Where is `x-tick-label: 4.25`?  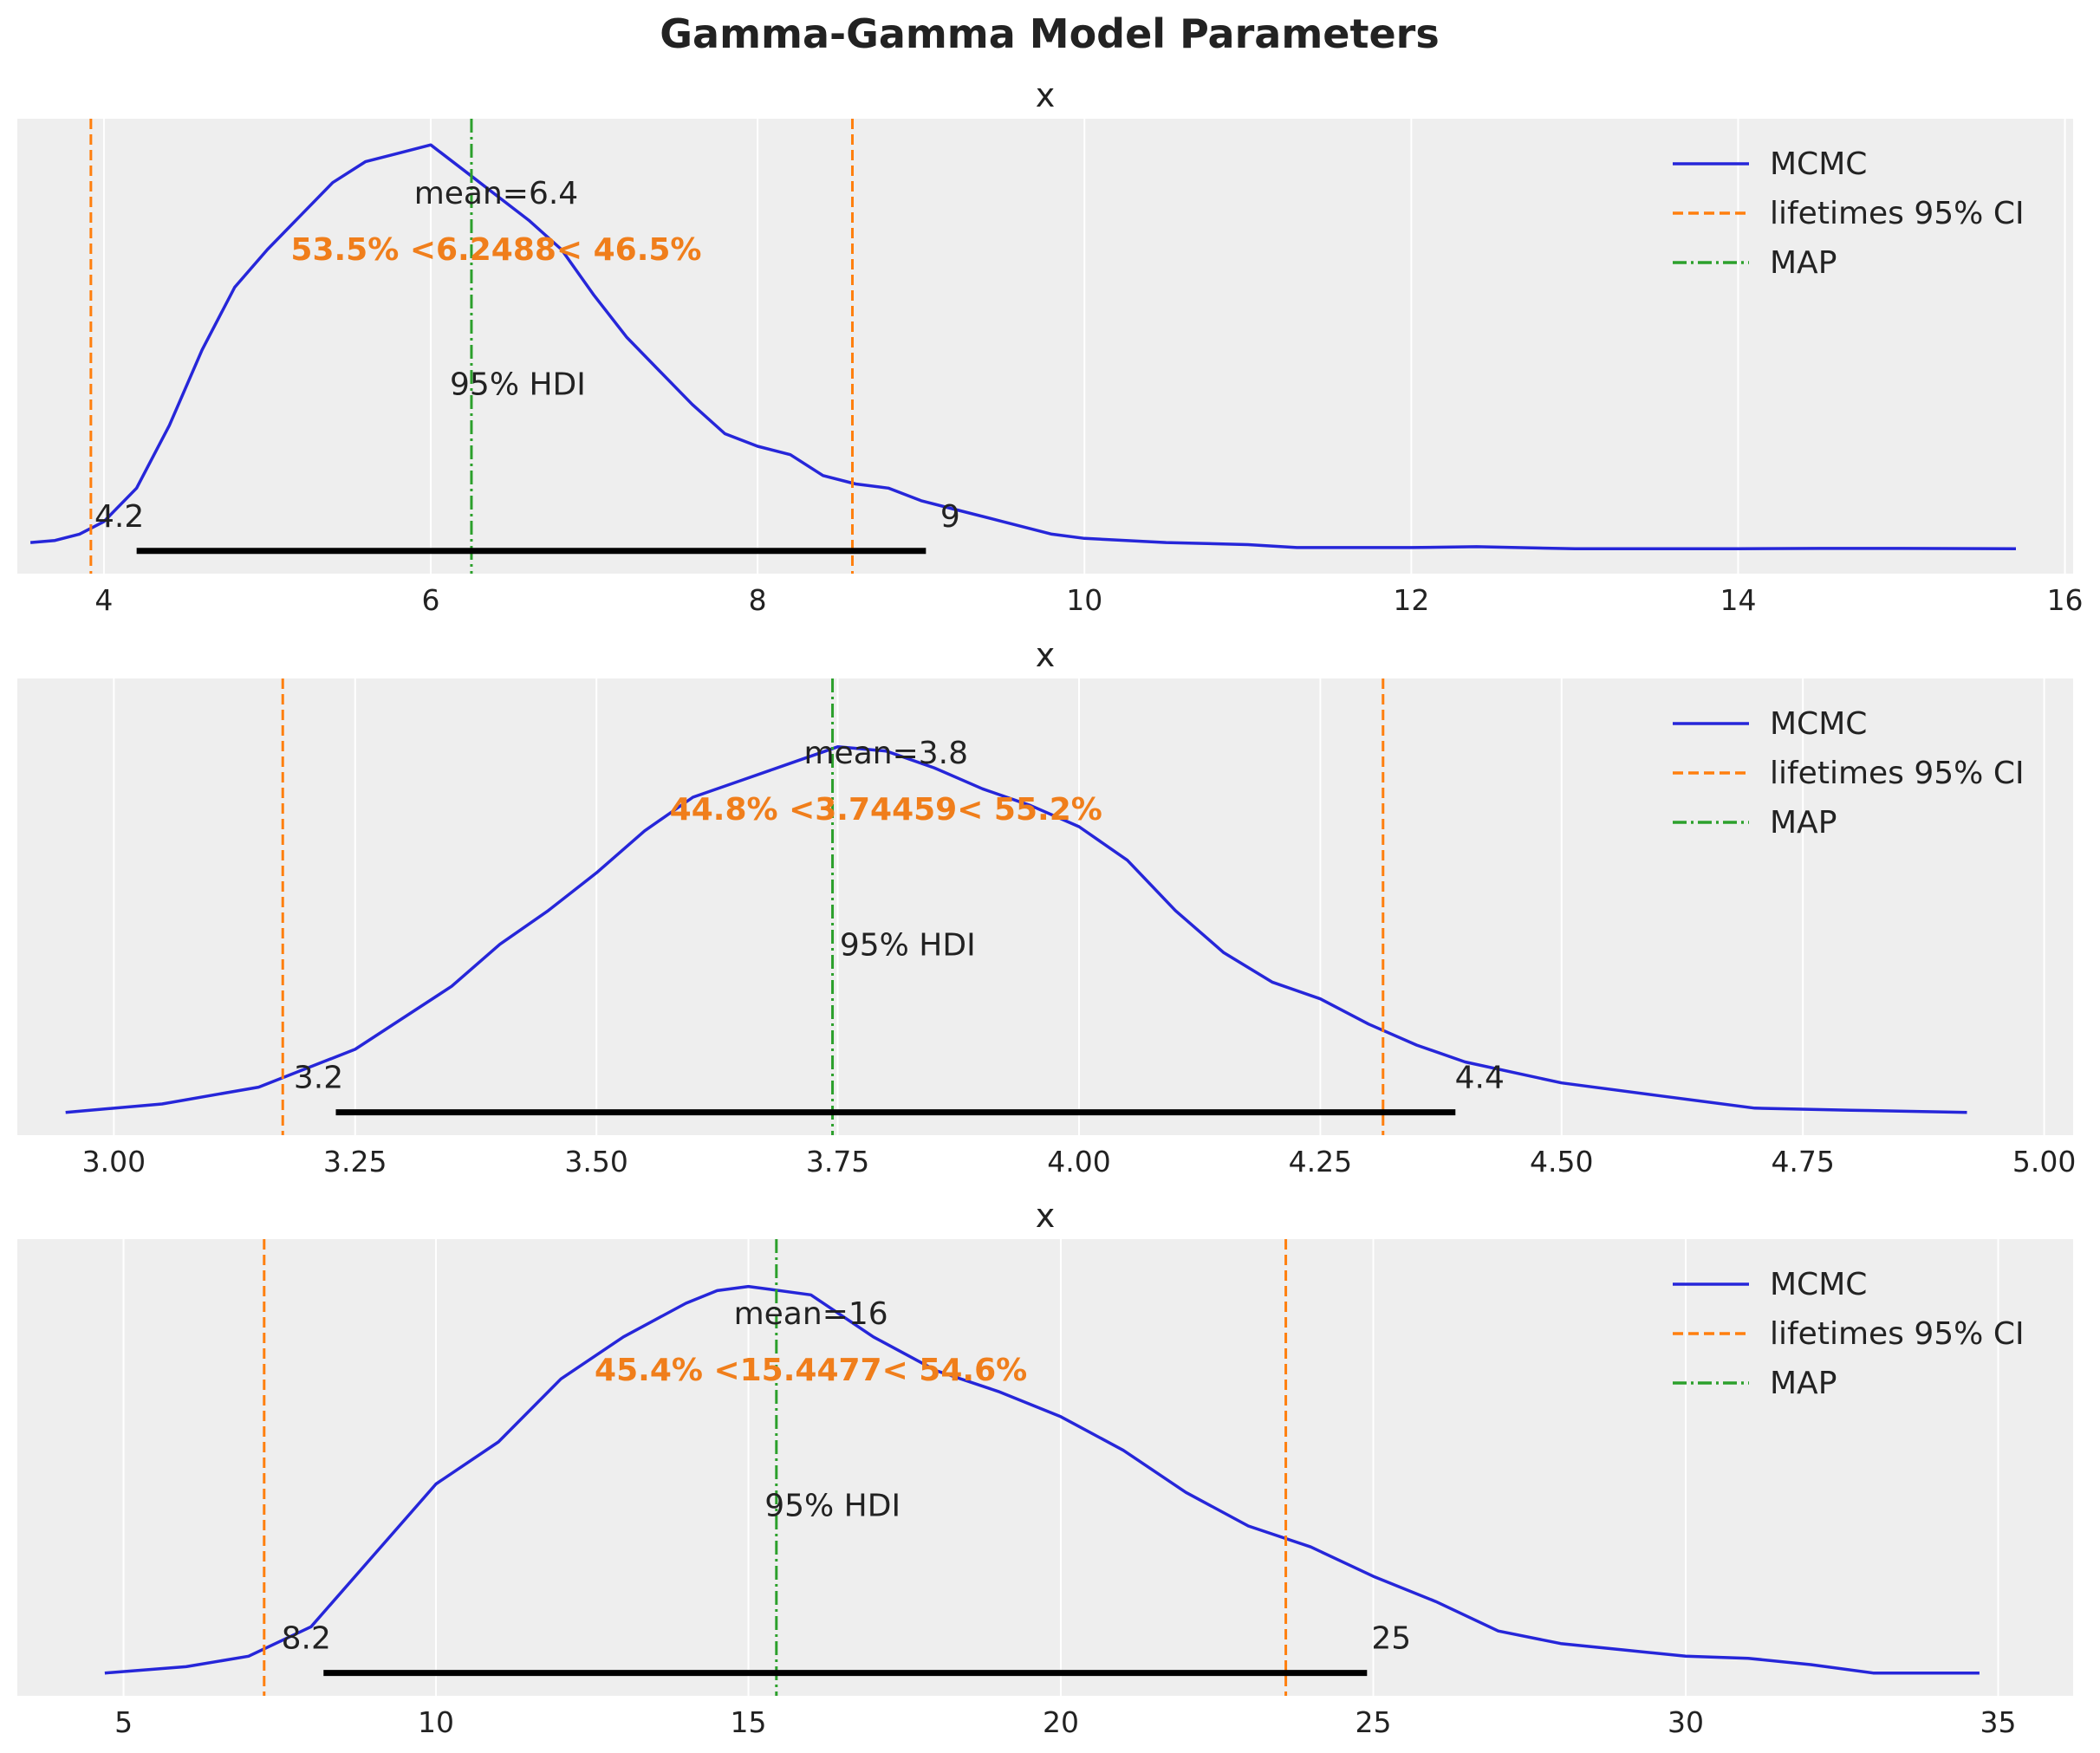 x-tick-label: 4.25 is located at coordinates (1320, 1161).